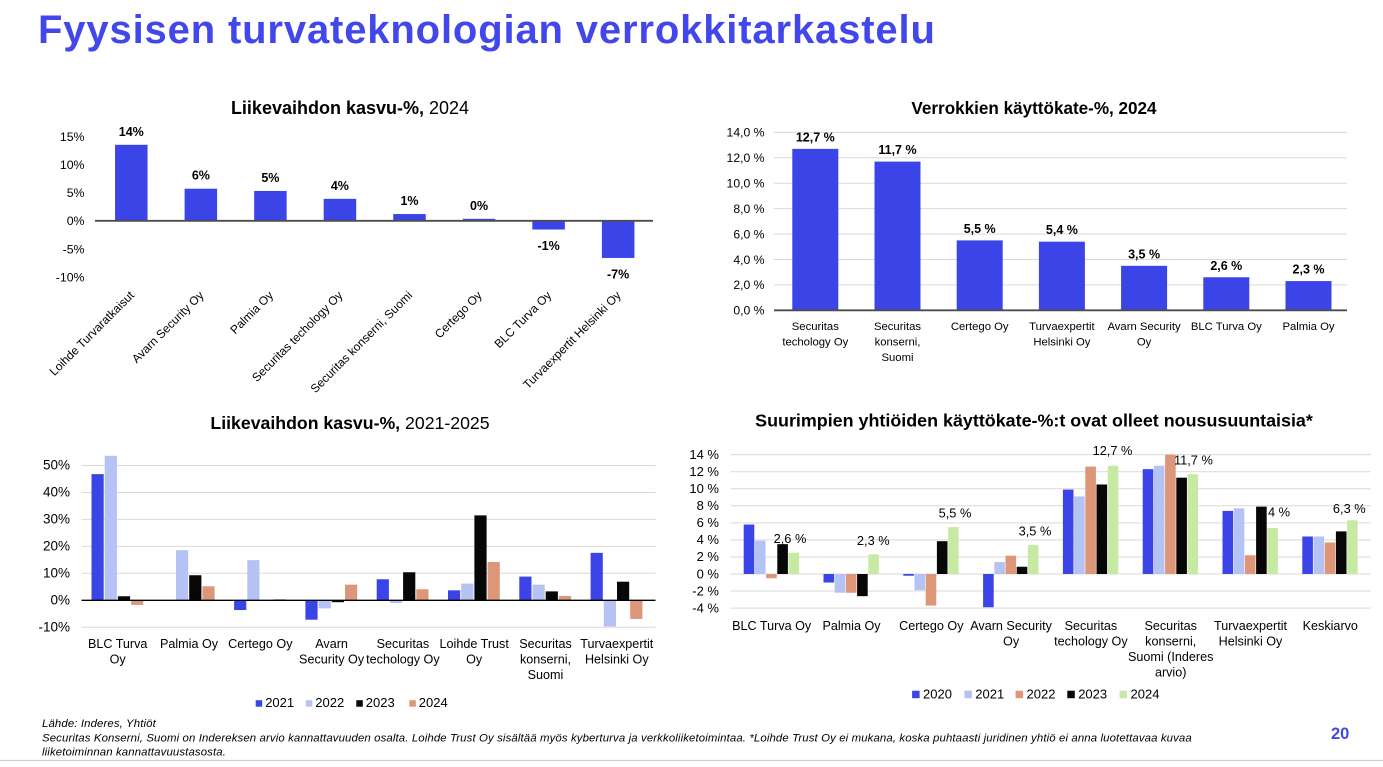  Describe the element at coordinates (168, 327) in the screenshot. I see `svg-text: Avarn Security Oy` at that location.